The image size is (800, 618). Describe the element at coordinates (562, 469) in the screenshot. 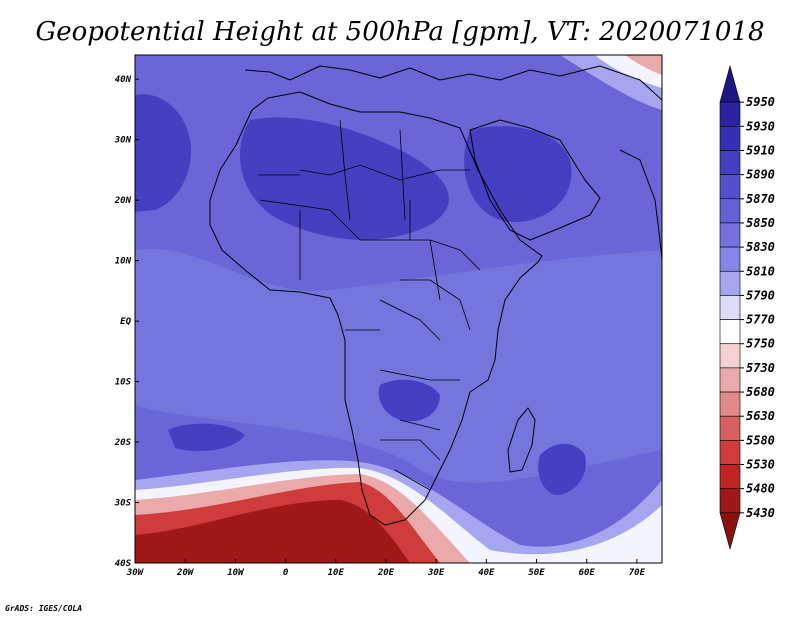

I see `field-region-high-madagascar` at that location.